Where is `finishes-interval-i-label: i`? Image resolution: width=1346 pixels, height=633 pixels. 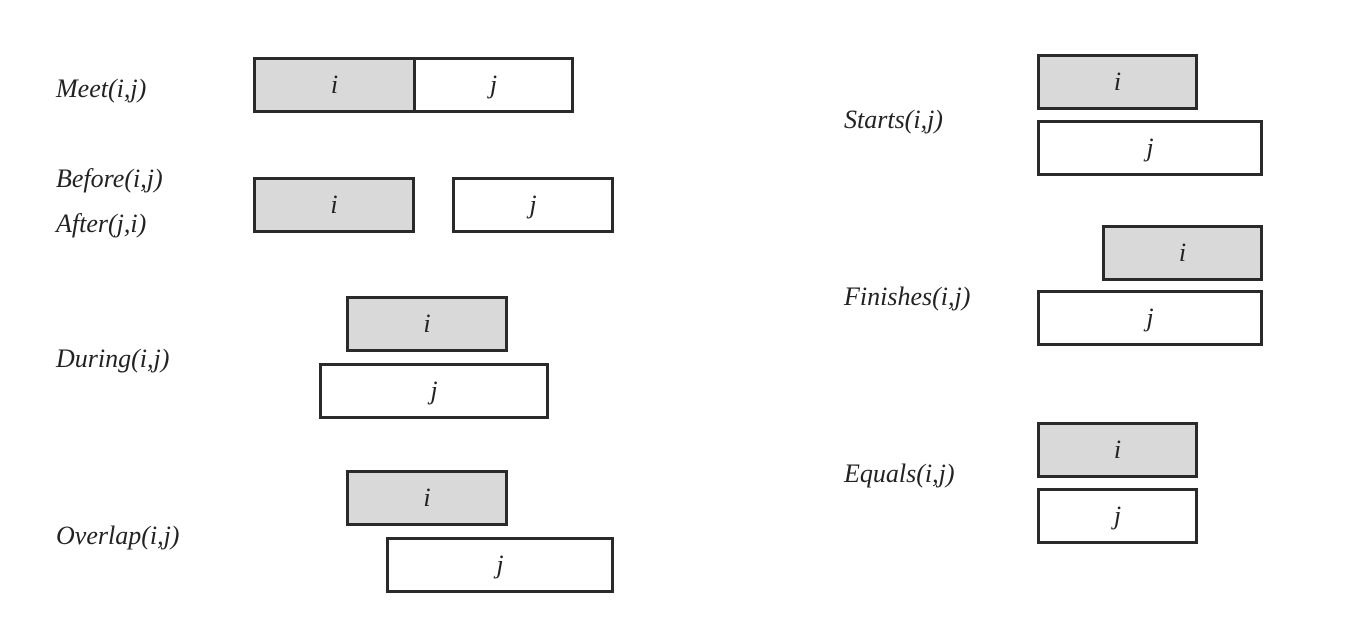
finishes-interval-i-label: i is located at coordinates (1182, 252).